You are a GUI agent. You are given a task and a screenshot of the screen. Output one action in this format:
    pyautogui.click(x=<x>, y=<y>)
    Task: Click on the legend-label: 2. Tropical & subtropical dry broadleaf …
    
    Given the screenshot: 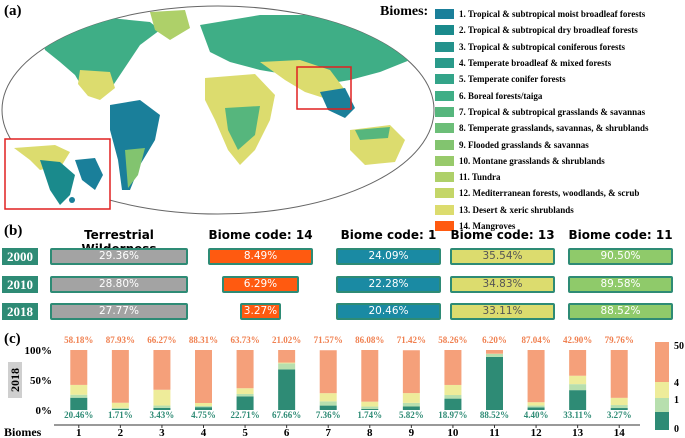 What is the action you would take?
    pyautogui.click(x=548, y=30)
    